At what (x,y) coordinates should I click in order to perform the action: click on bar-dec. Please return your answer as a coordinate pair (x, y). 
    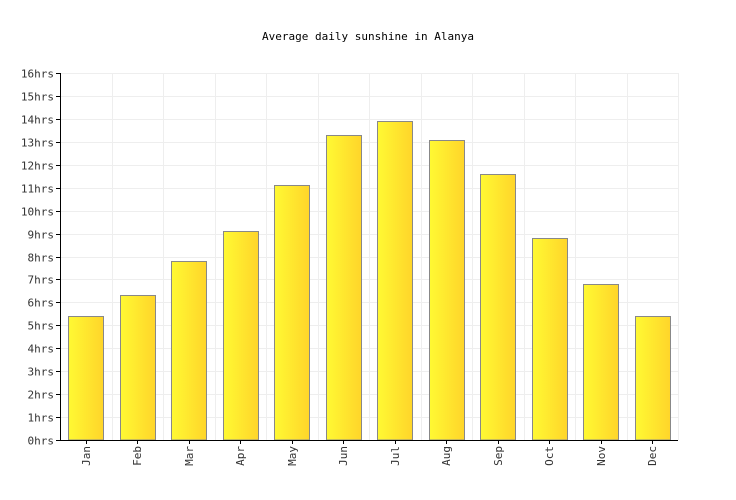
    Looking at the image, I should click on (653, 378).